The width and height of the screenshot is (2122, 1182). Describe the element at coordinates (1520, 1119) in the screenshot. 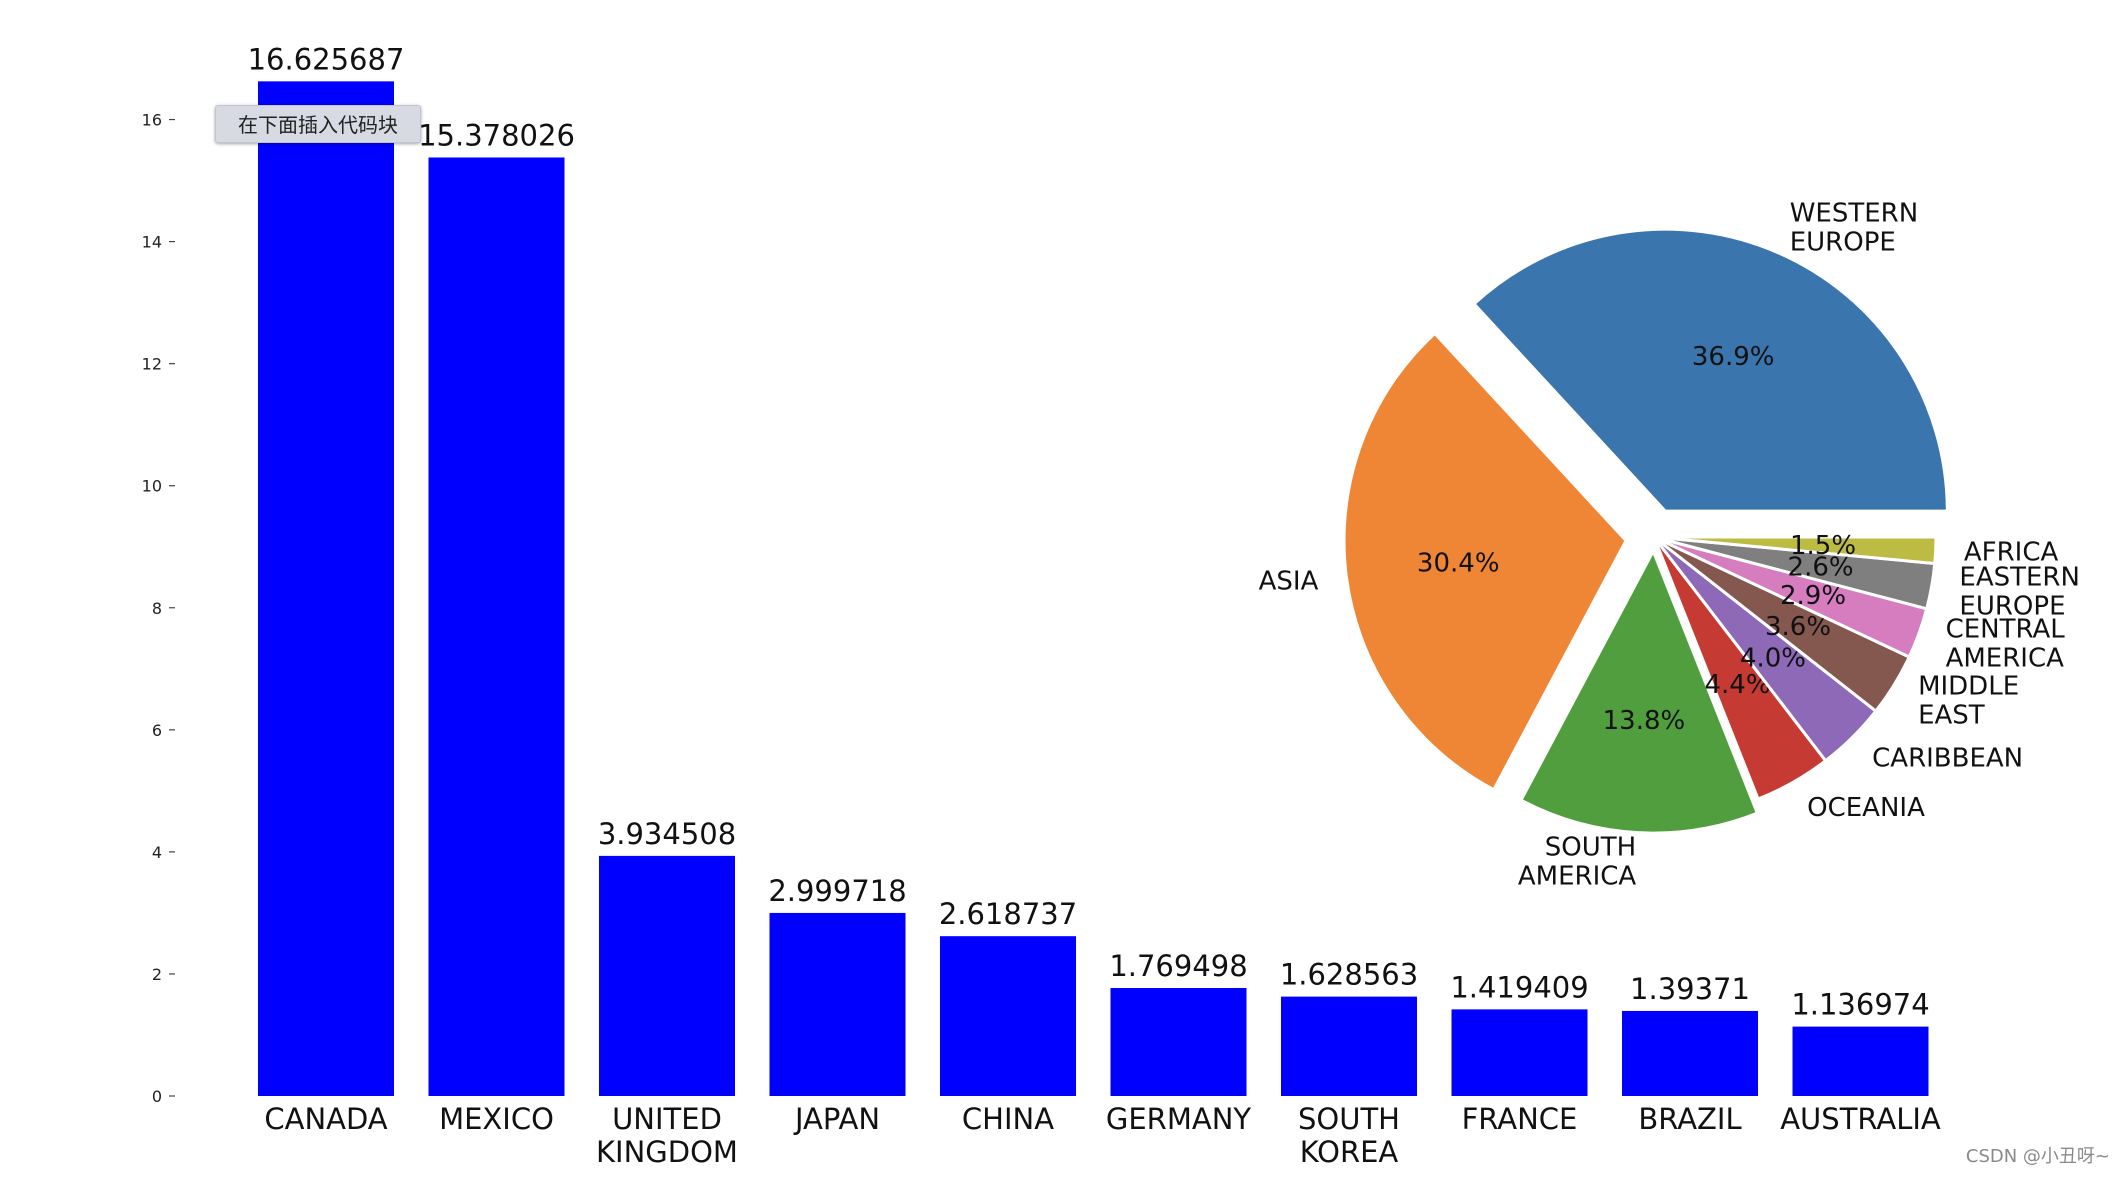

I see `x-category-label: FRANCE` at that location.